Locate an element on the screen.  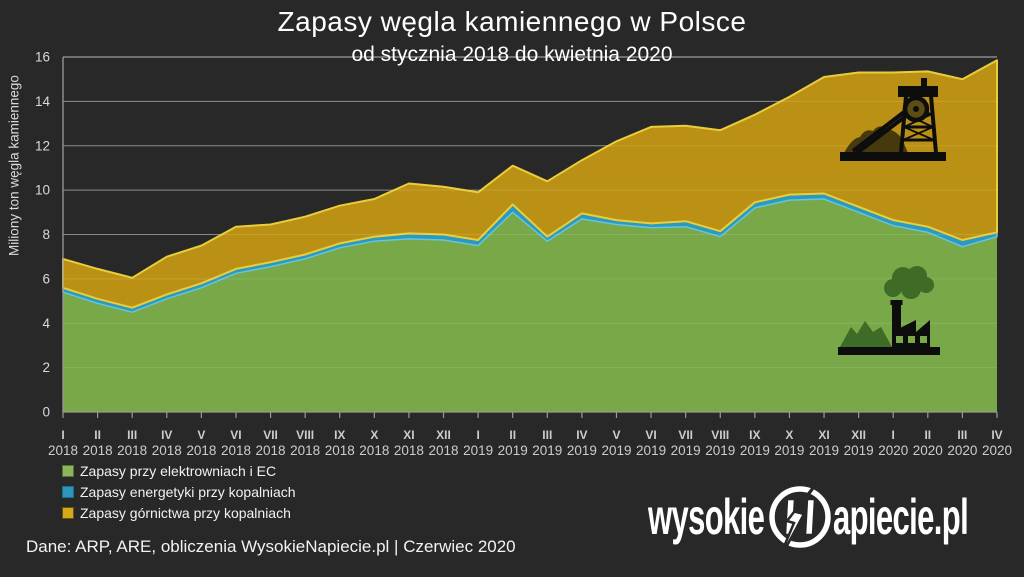
chart-title: Zapasy węgla kamiennego w Polsce is located at coordinates (512, 21).